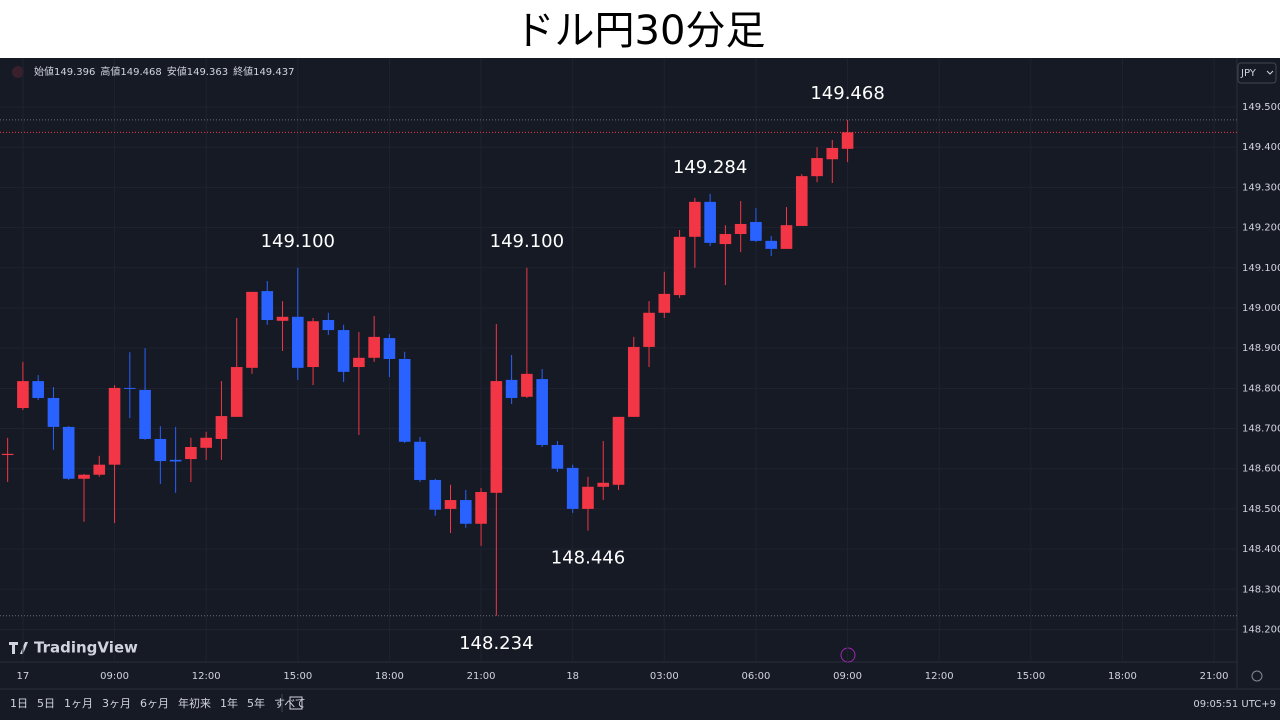  What do you see at coordinates (1257, 676) in the screenshot?
I see `settings-icon` at bounding box center [1257, 676].